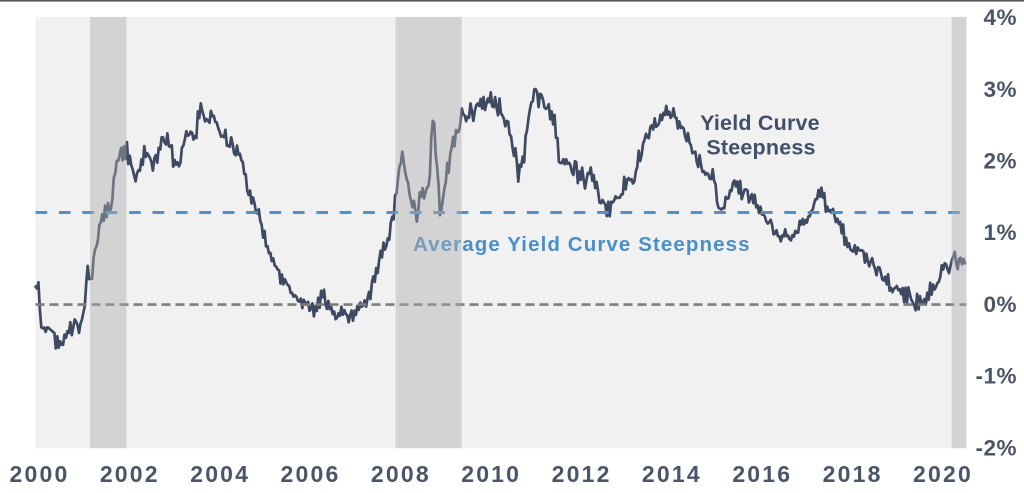 The image size is (1024, 493). What do you see at coordinates (996, 447) in the screenshot?
I see `svg-text: -2%` at bounding box center [996, 447].